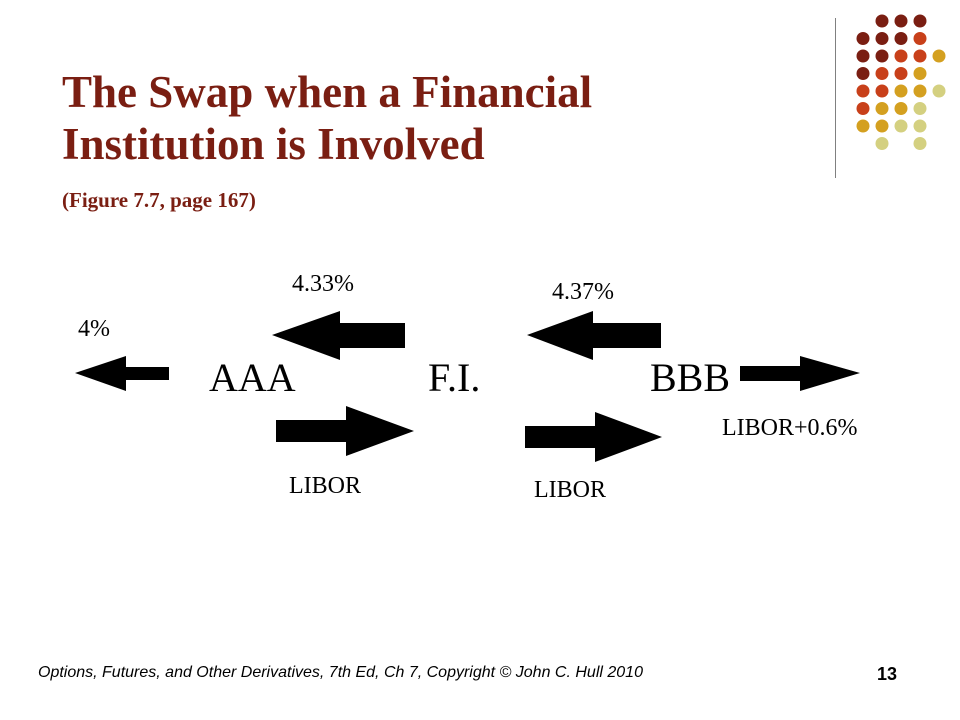  Describe the element at coordinates (338, 335) in the screenshot. I see `arrow-fi-to-aaa` at that location.